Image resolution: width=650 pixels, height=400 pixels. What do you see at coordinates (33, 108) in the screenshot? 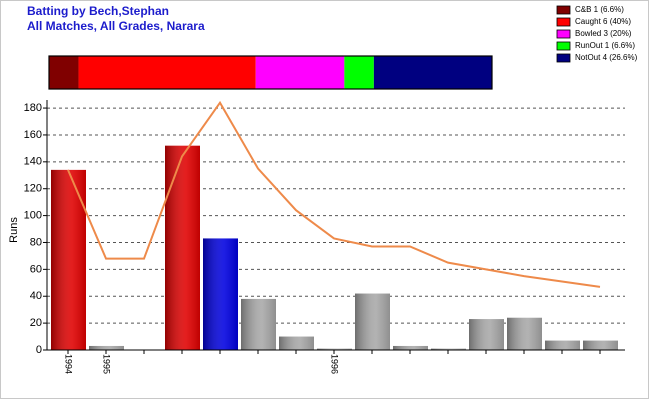
I see `y-tick-label: 180` at bounding box center [33, 108].